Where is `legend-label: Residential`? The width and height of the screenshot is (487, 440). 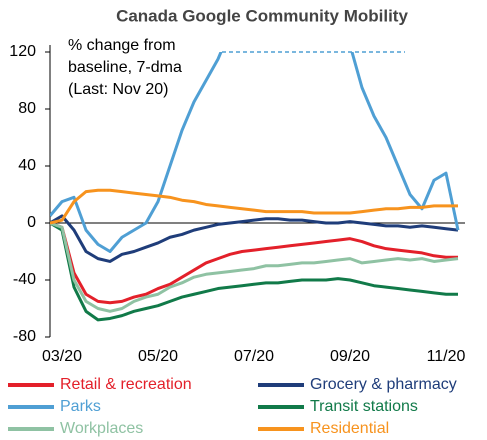 legend-label: Residential is located at coordinates (349, 428).